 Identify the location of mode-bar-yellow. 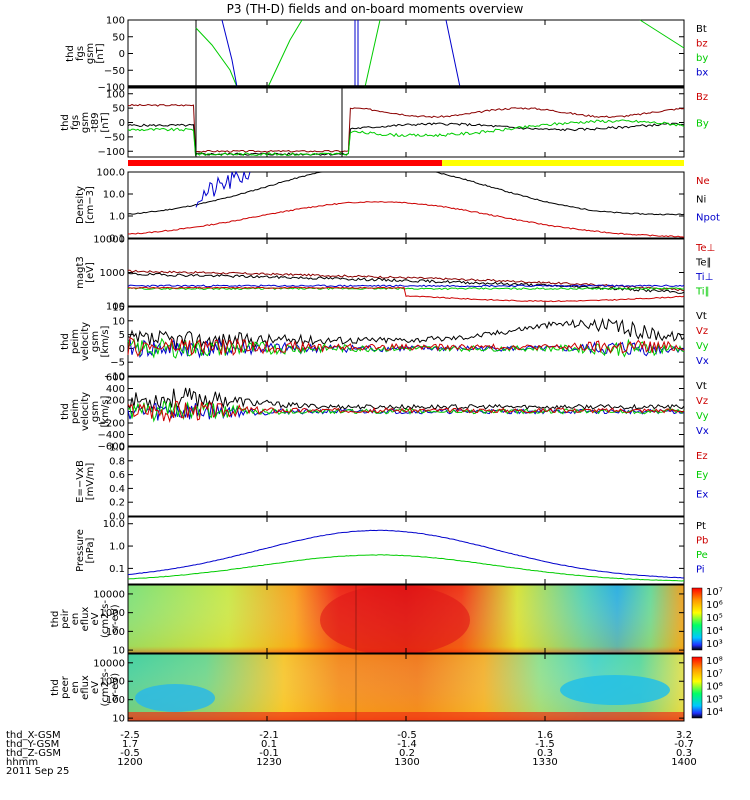
(563, 163).